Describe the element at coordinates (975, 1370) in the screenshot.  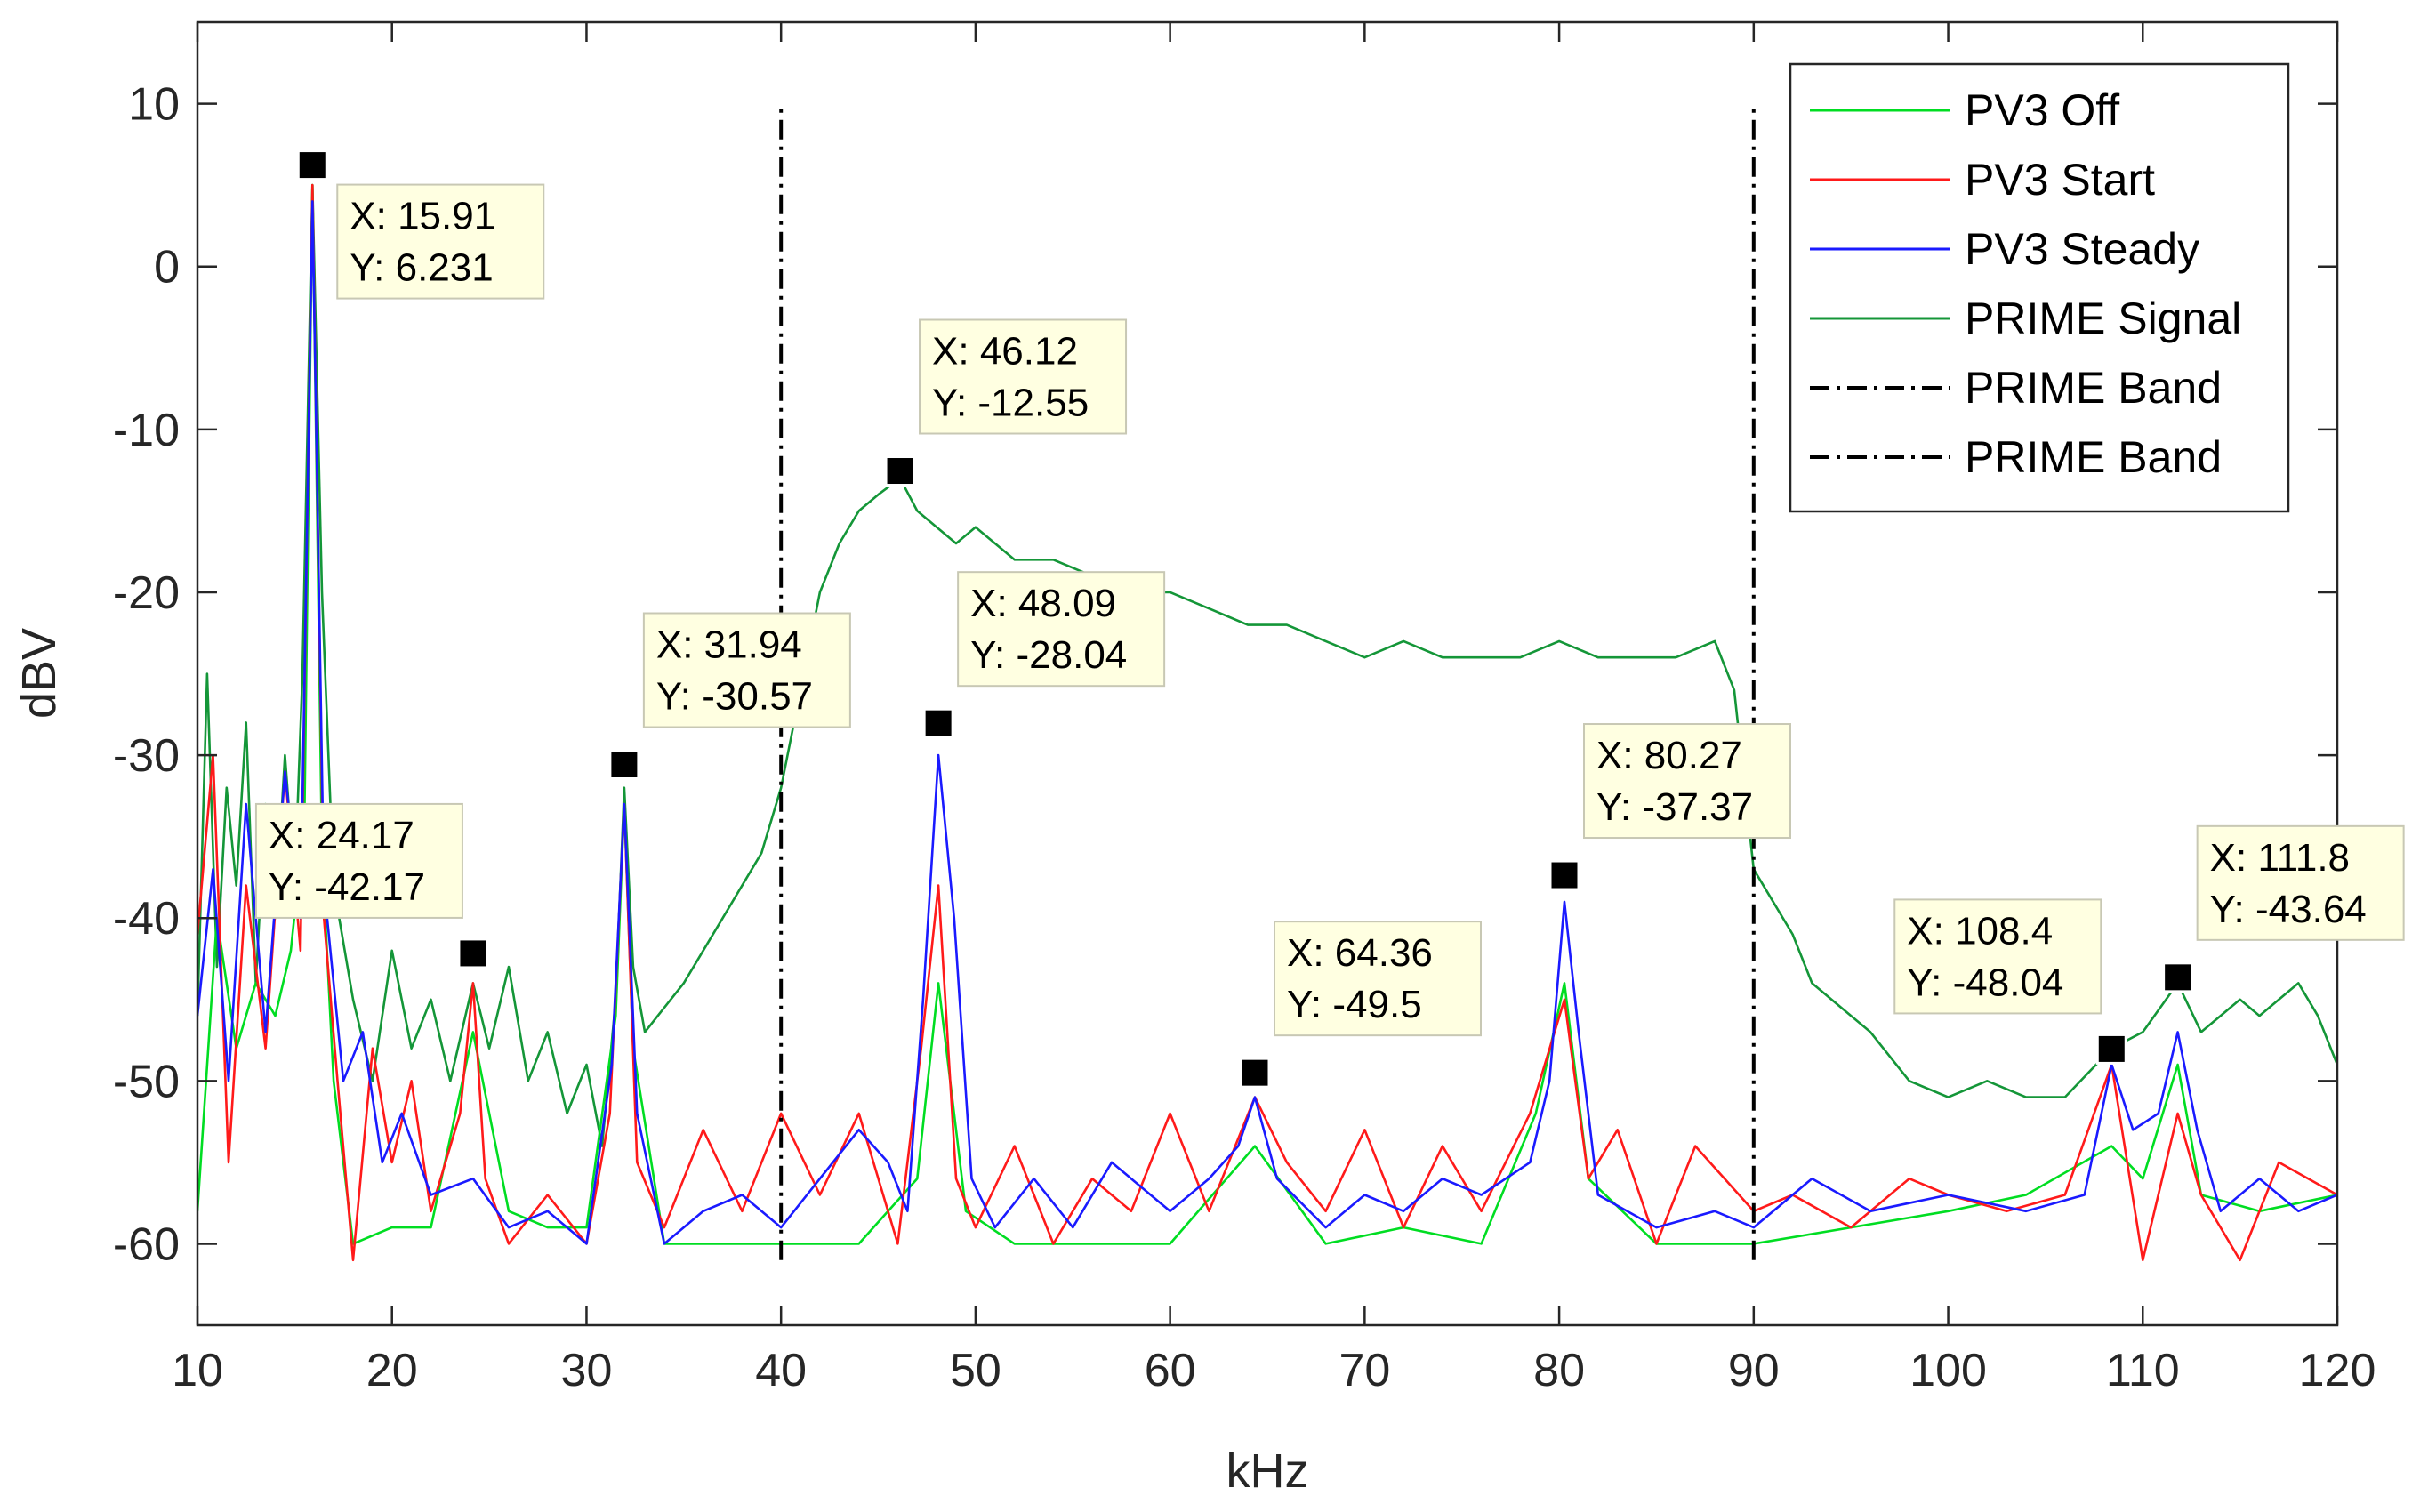
I see `x-tick-label: 50` at that location.